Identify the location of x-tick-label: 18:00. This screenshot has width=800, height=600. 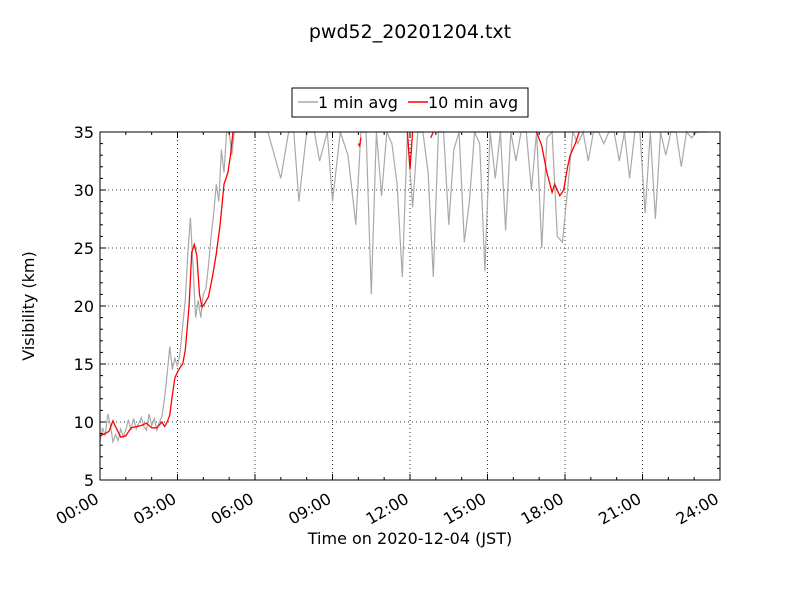
(542, 509).